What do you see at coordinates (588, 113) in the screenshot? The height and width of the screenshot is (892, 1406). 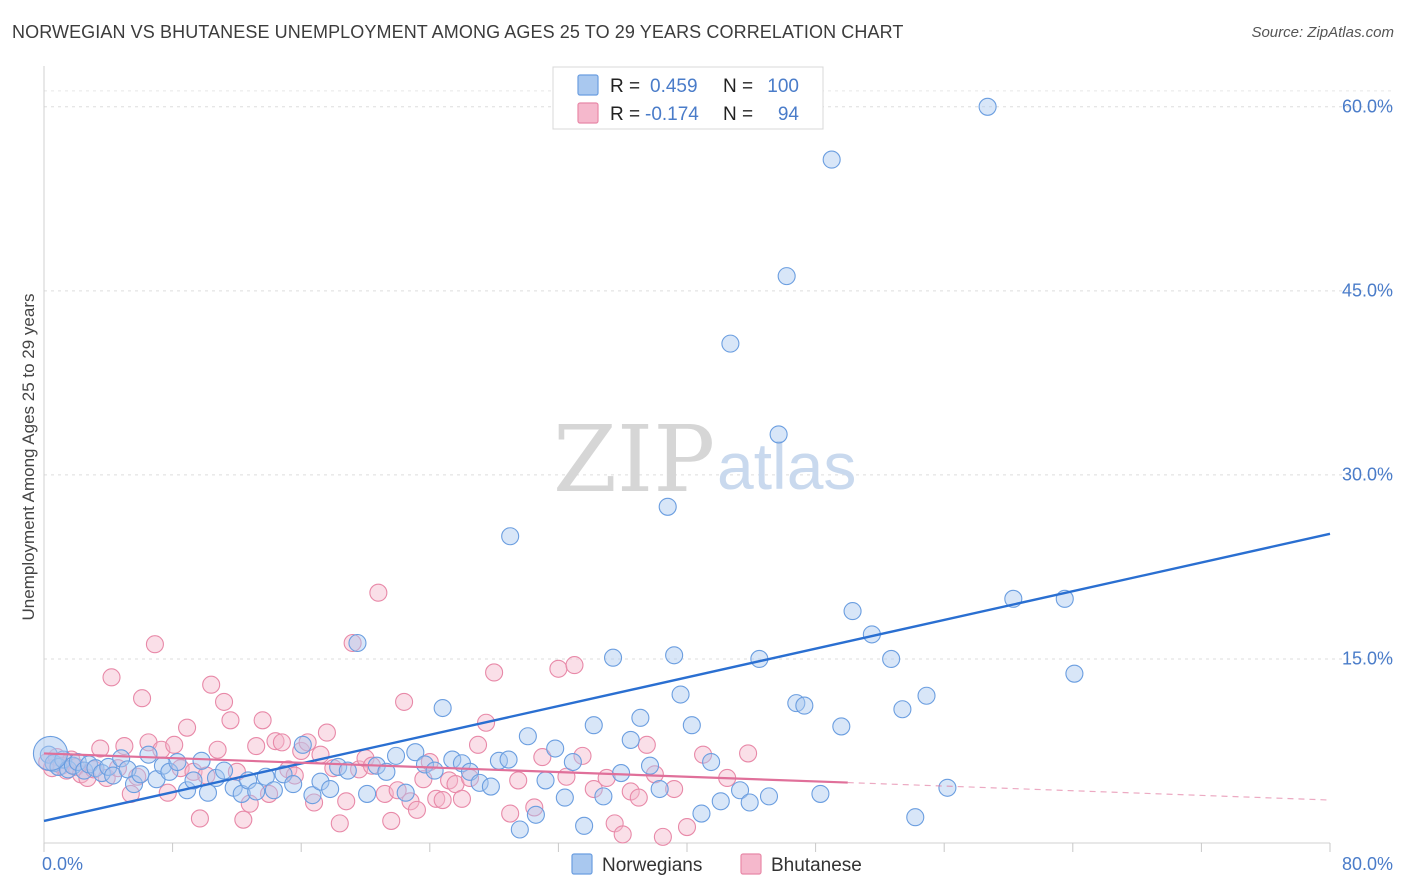 I see `legend-swatch-bhutanese` at bounding box center [588, 113].